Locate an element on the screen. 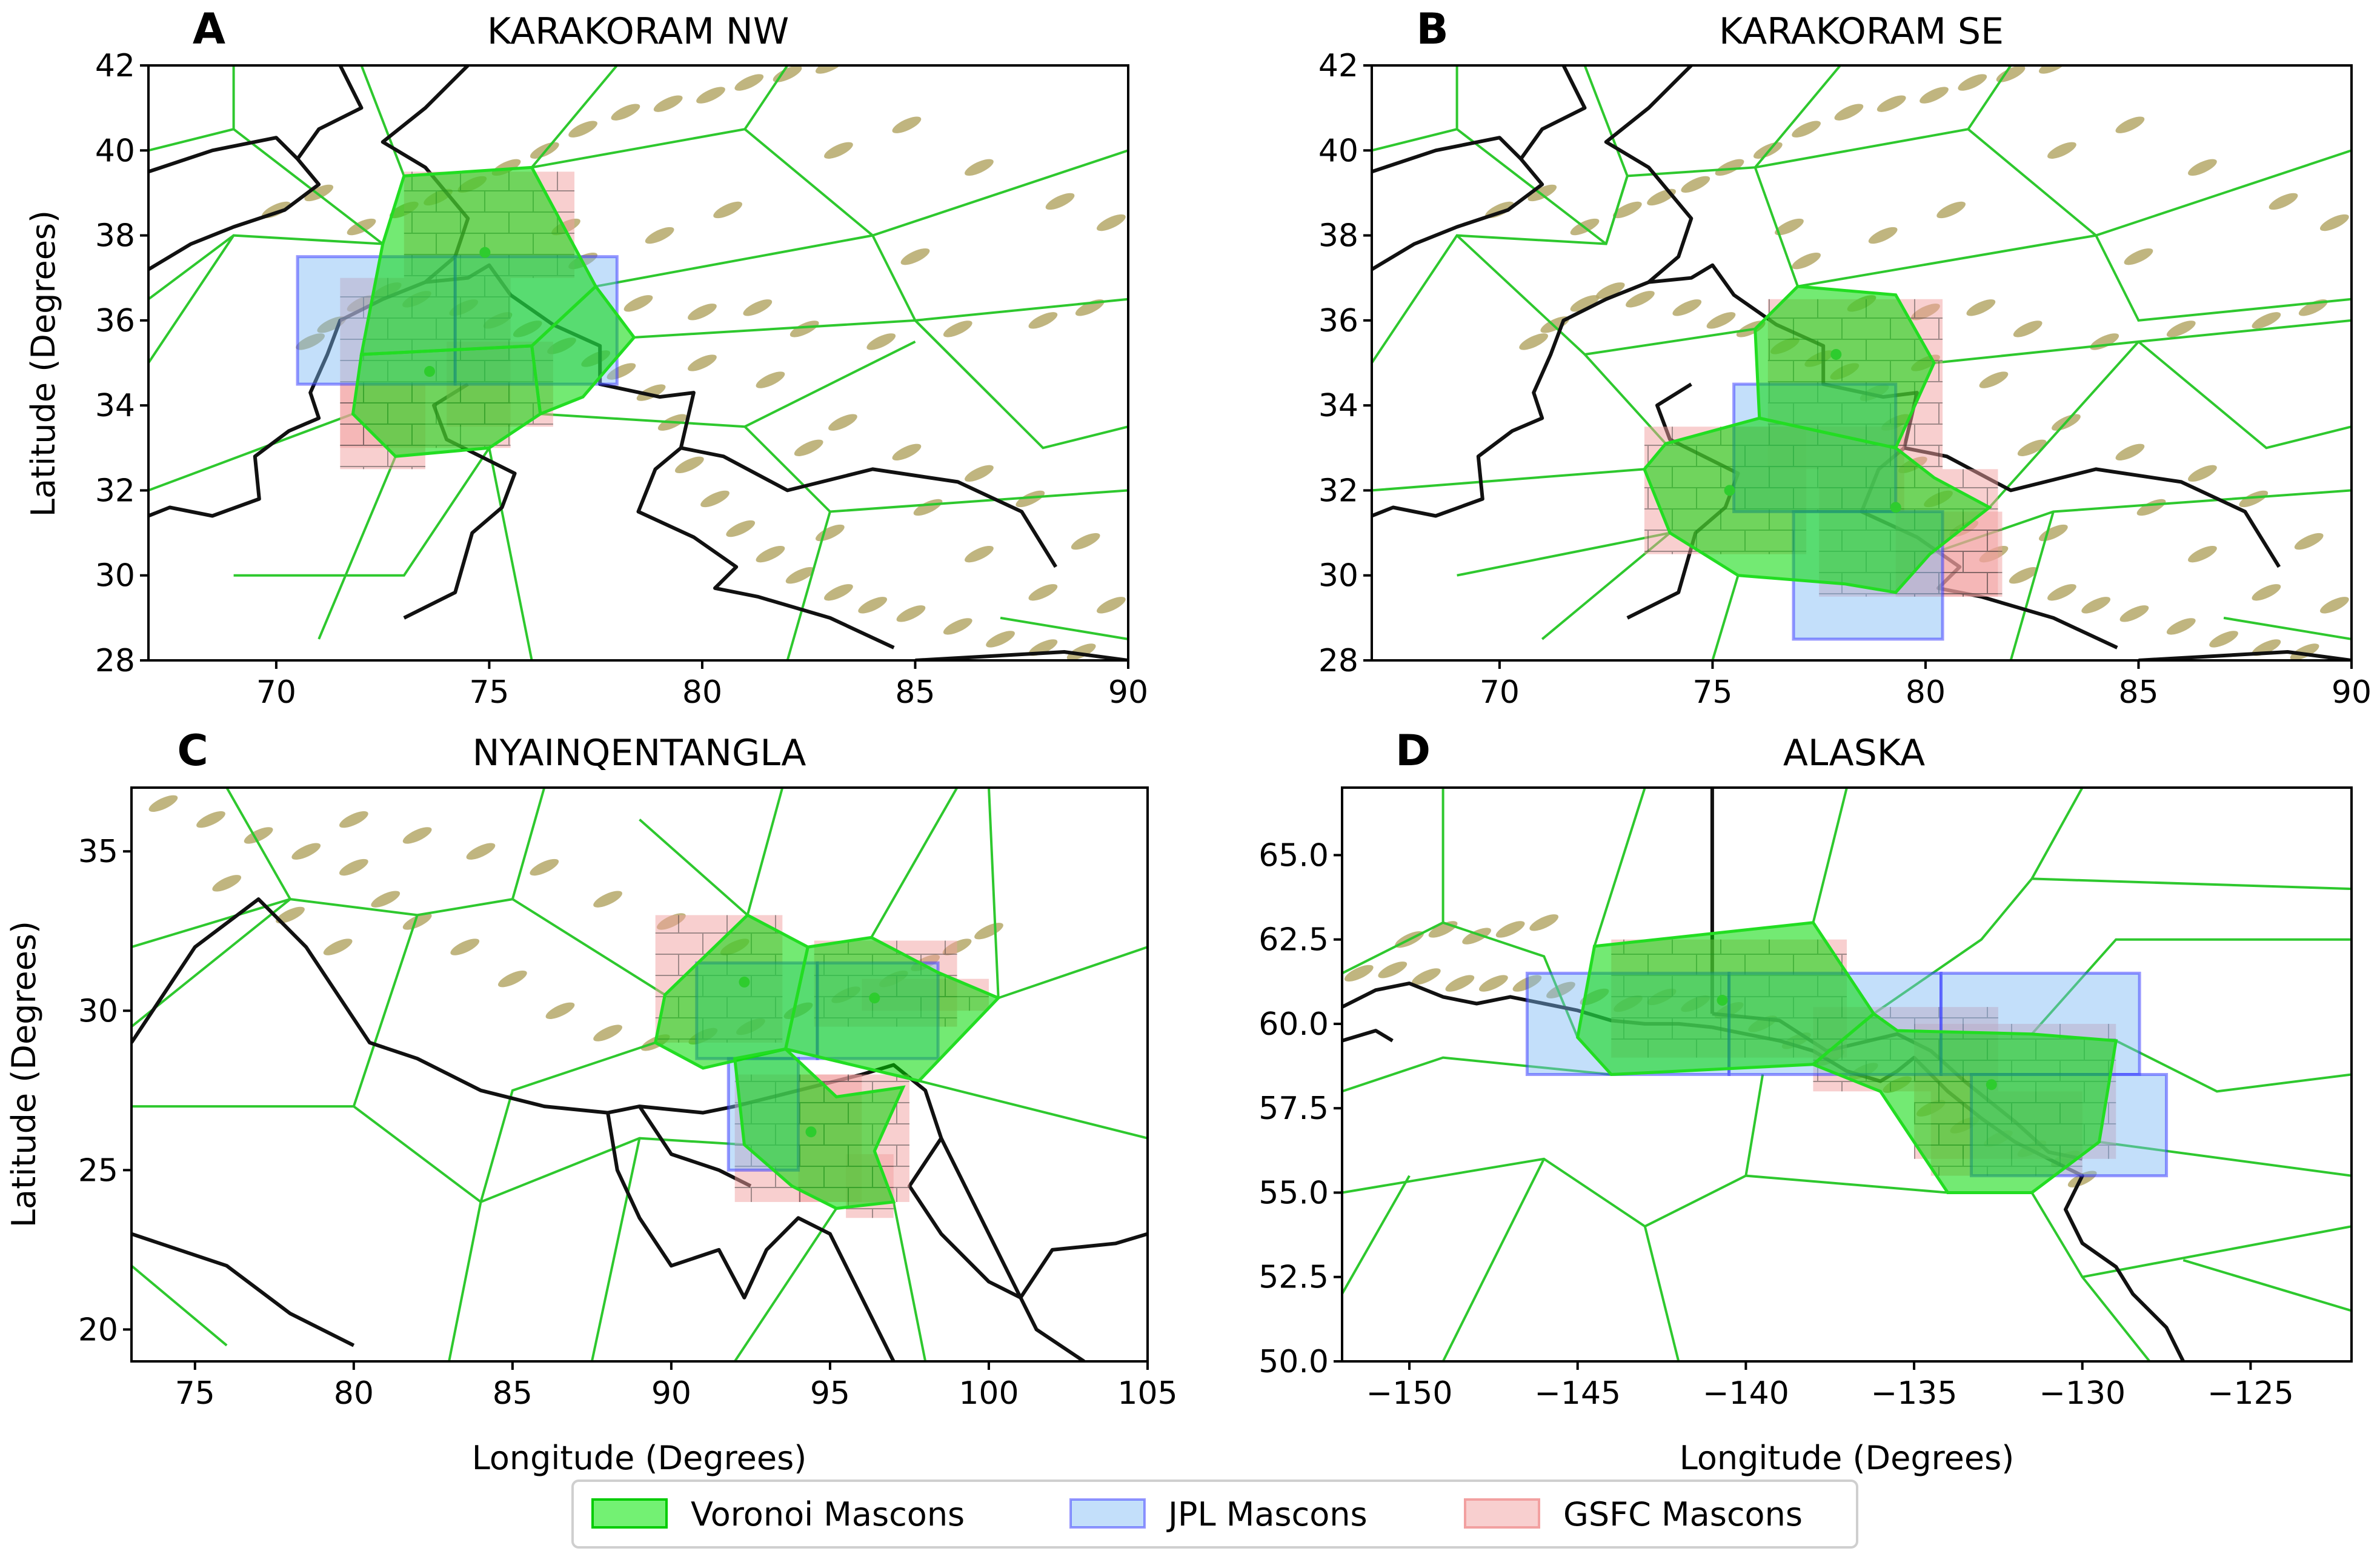 The image size is (2380, 1551). y-axis-label-a: Latitude (Degrees) is located at coordinates (43, 363).